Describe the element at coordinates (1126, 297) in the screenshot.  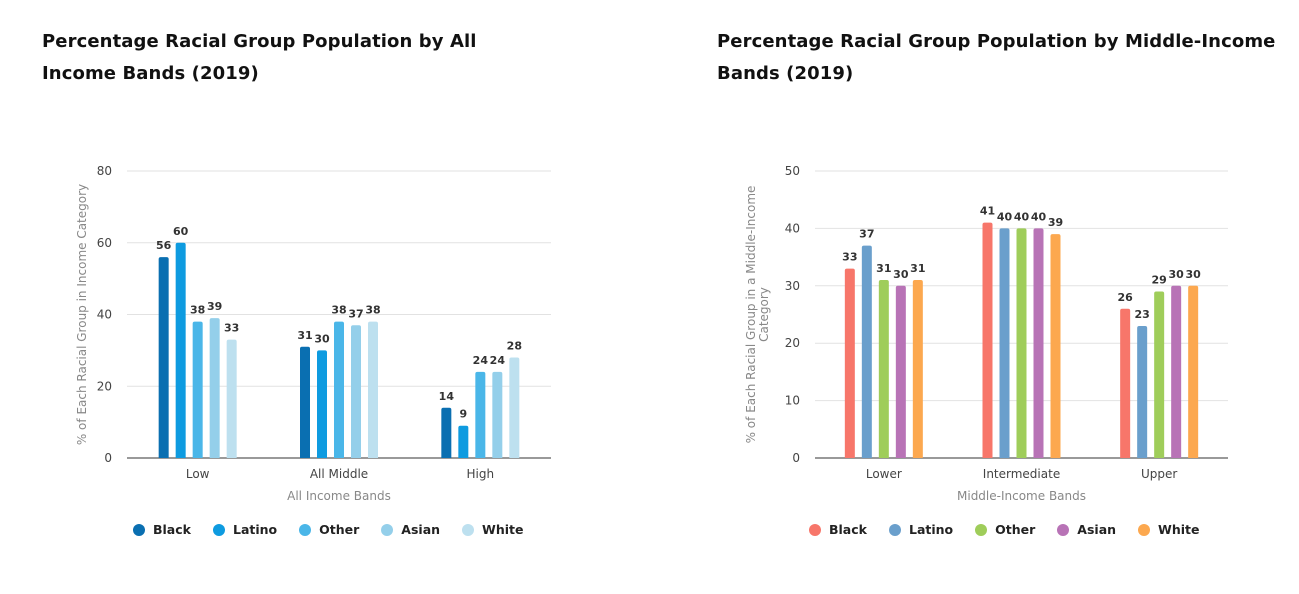
I see `data-label: 26` at that location.